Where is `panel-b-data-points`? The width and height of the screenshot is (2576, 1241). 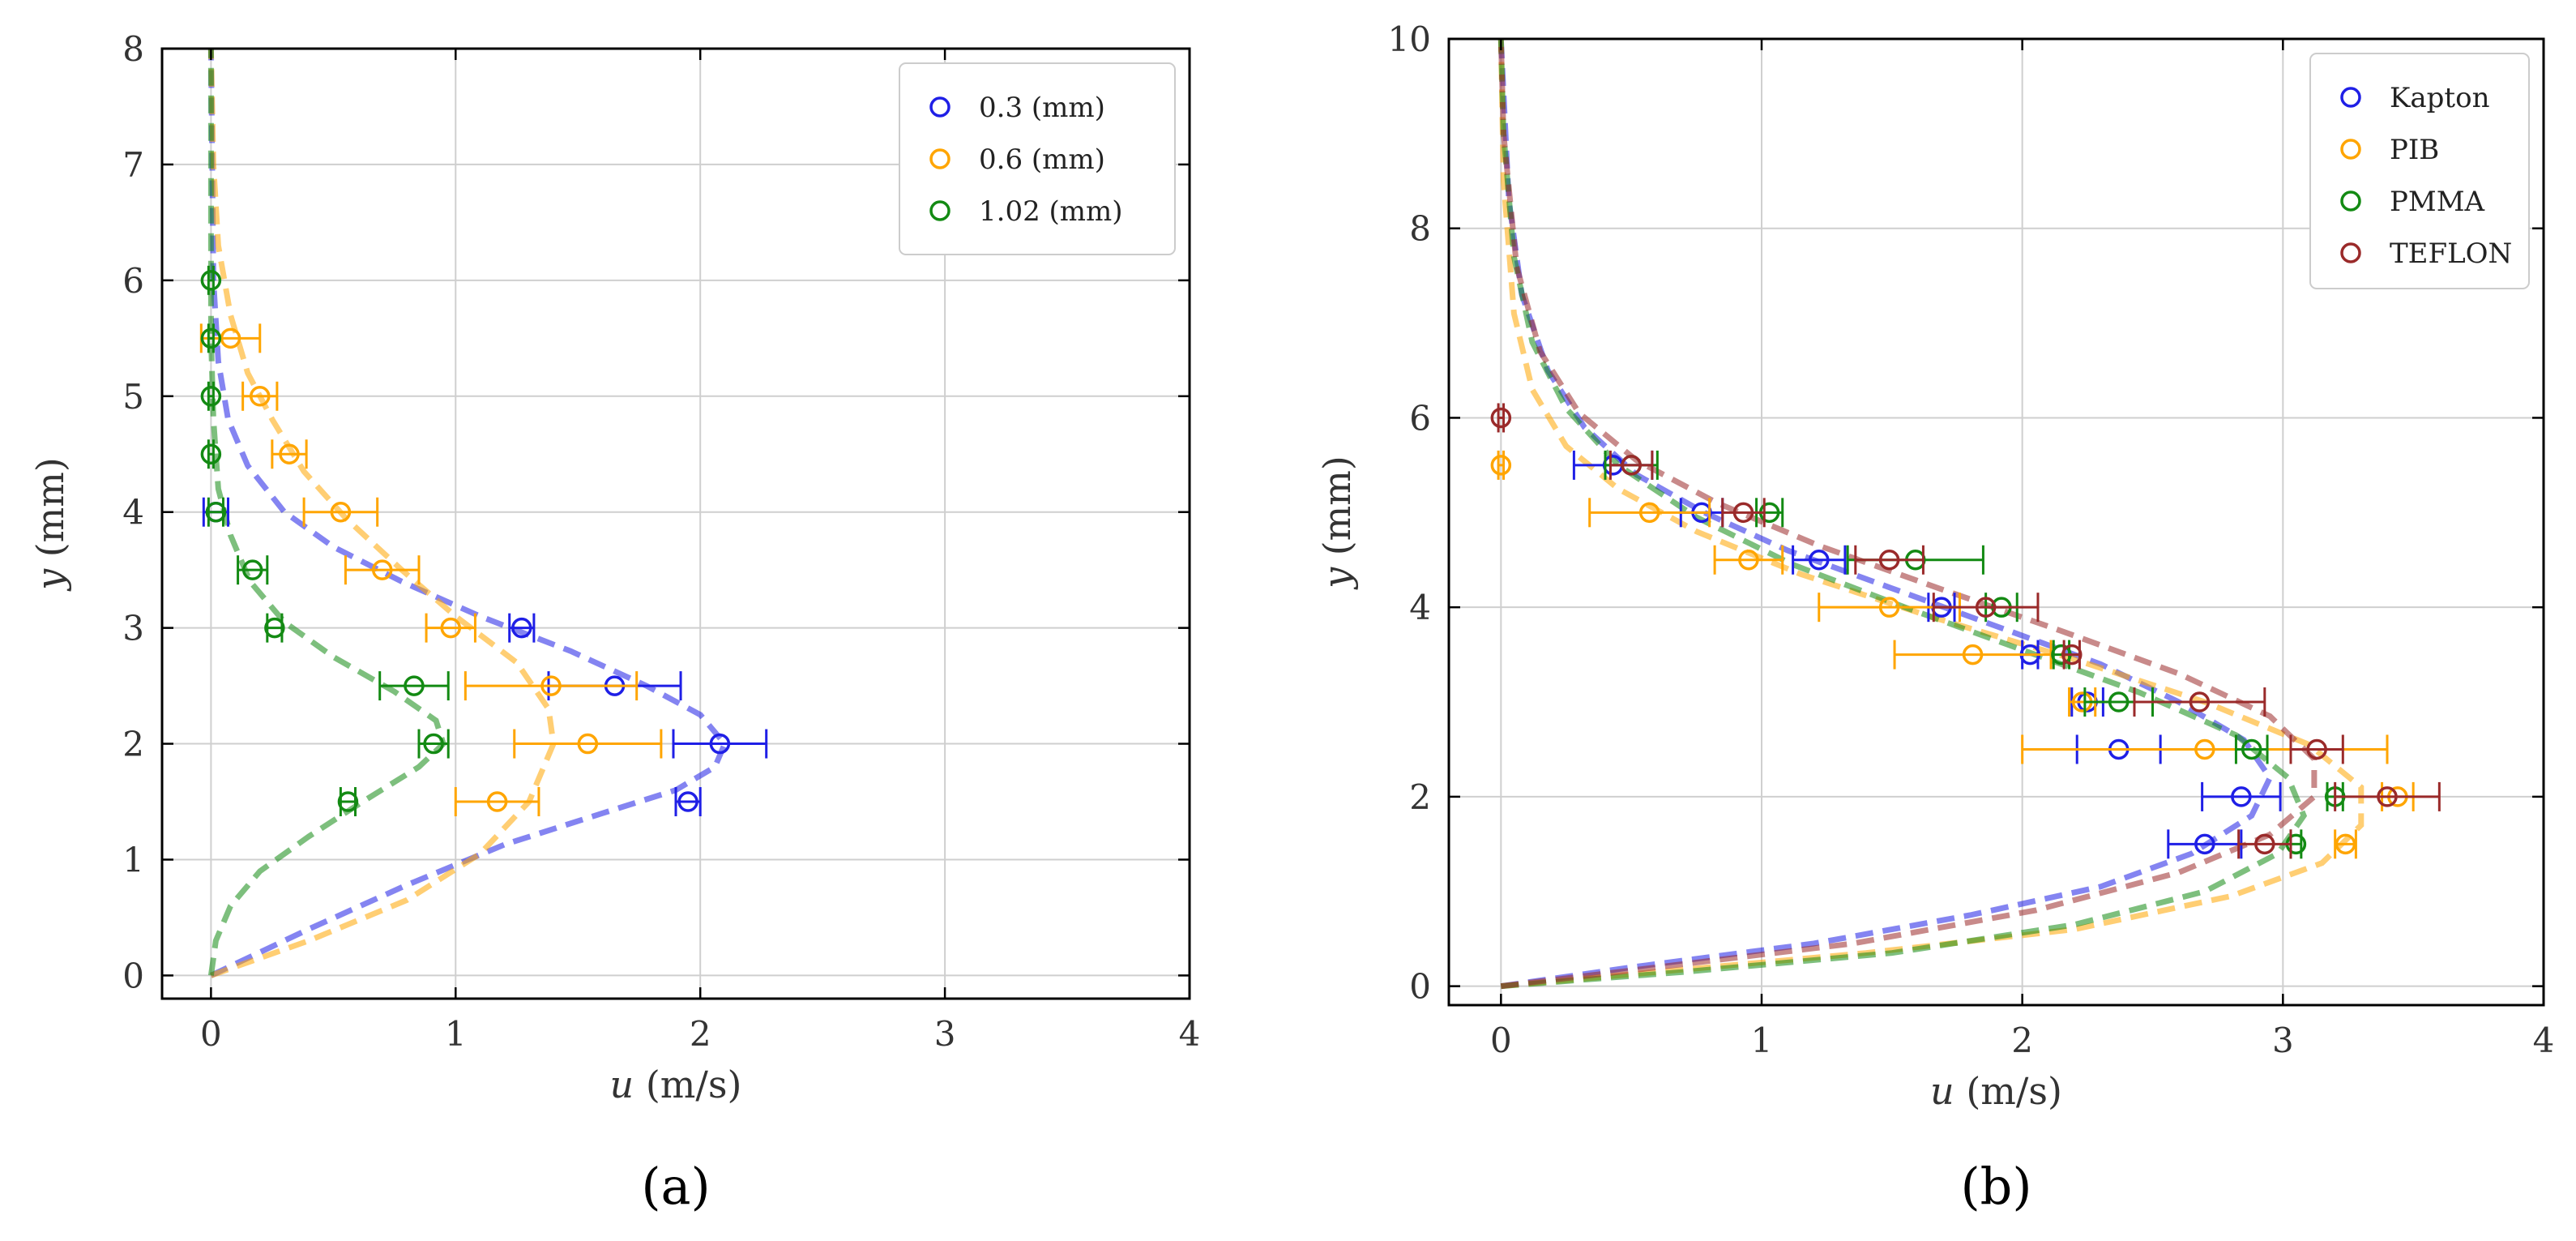
panel-b-data-points is located at coordinates (1965, 631).